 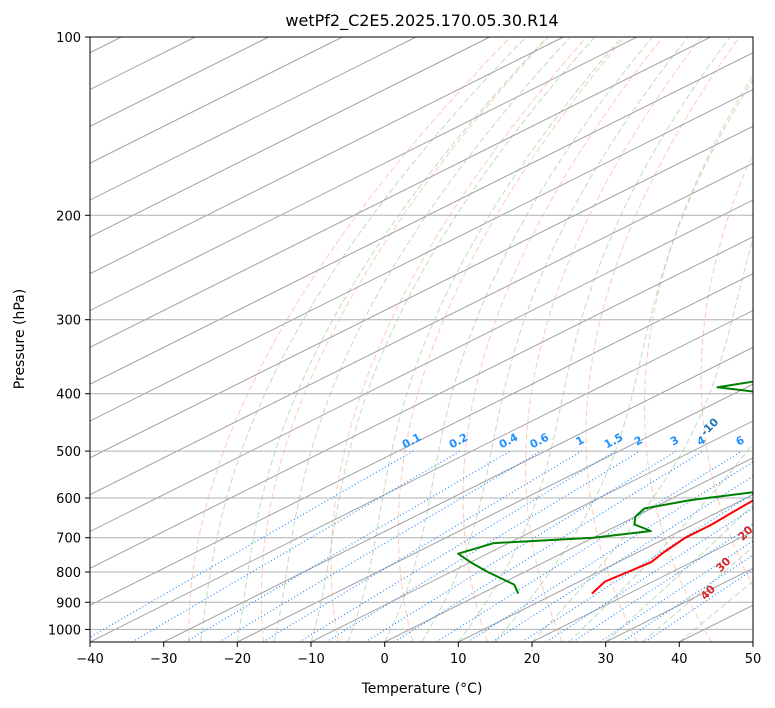 I want to click on dewpoint-profile-line, so click(x=605, y=487).